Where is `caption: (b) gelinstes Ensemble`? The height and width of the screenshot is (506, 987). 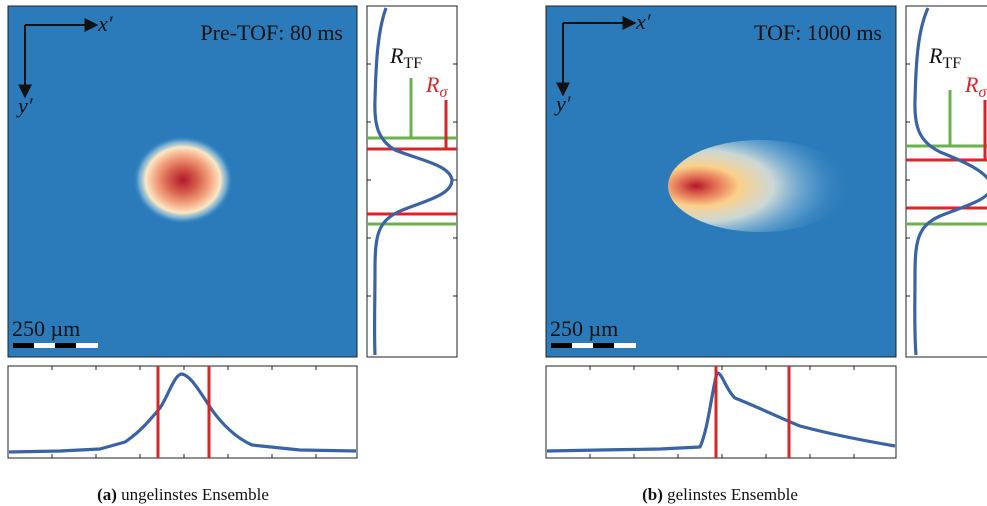 caption: (b) gelinstes Ensemble is located at coordinates (720, 494).